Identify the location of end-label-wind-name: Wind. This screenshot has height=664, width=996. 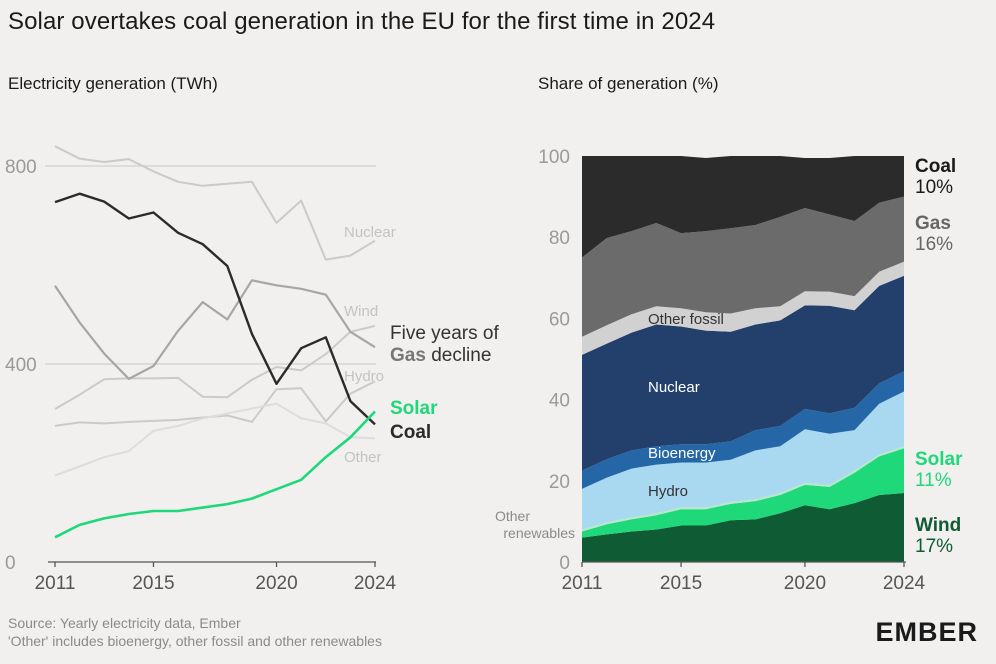
(938, 525).